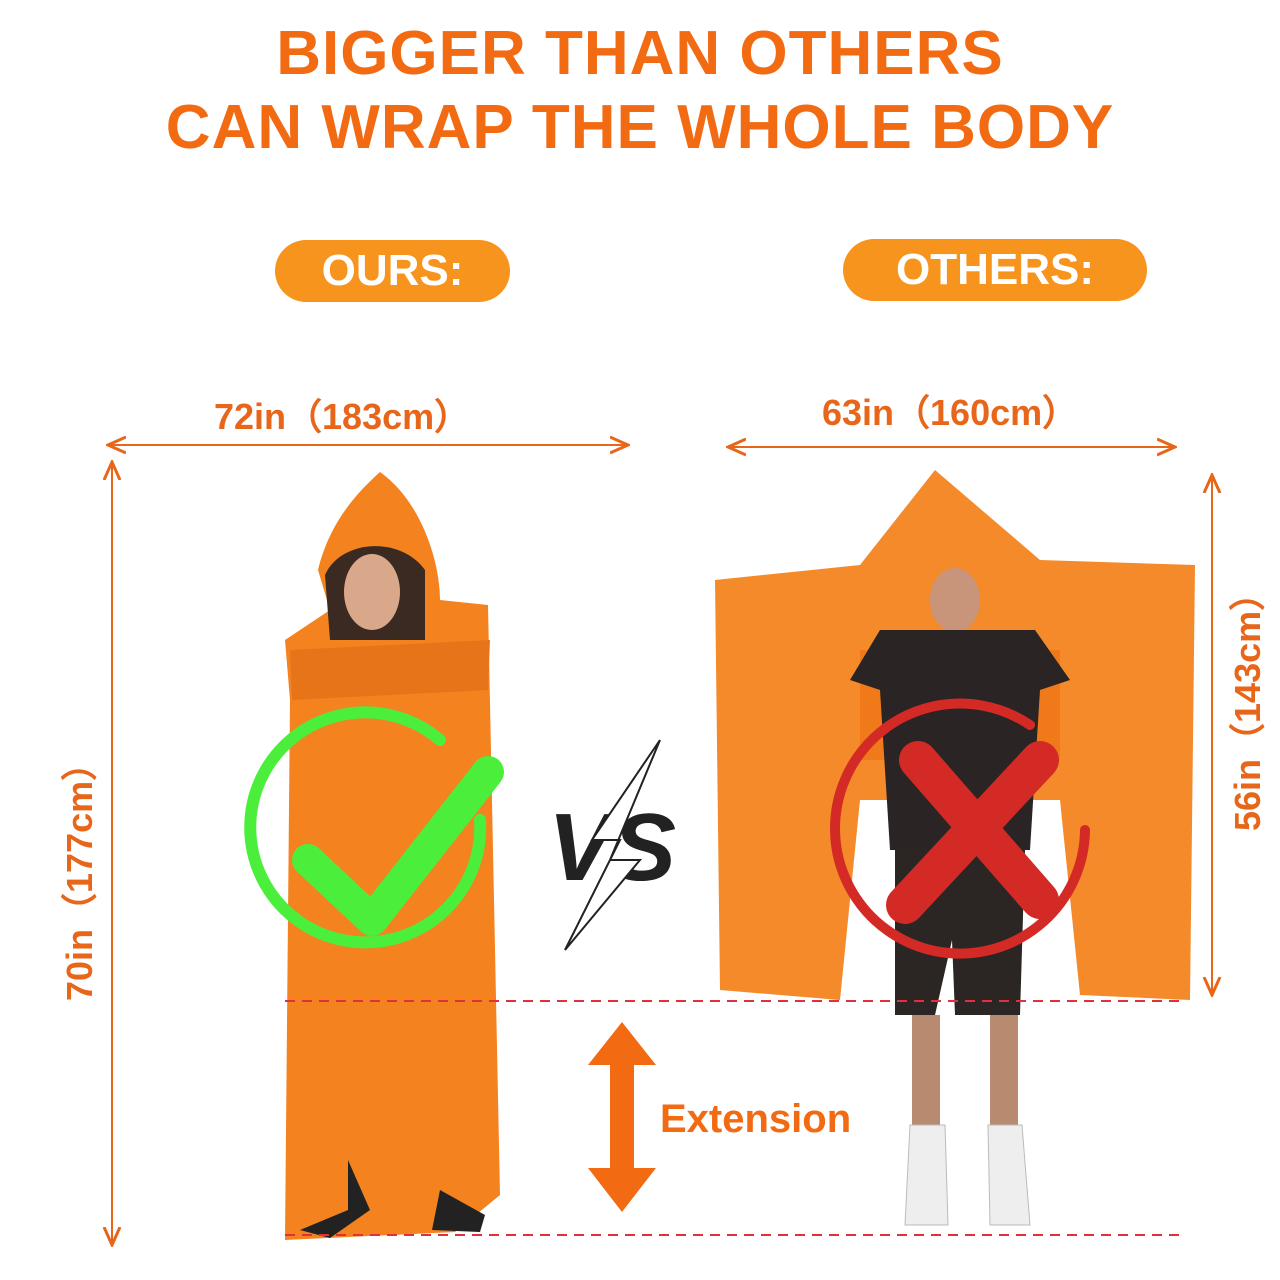 This screenshot has width=1280, height=1280. I want to click on check-circle-icon, so click(374, 827).